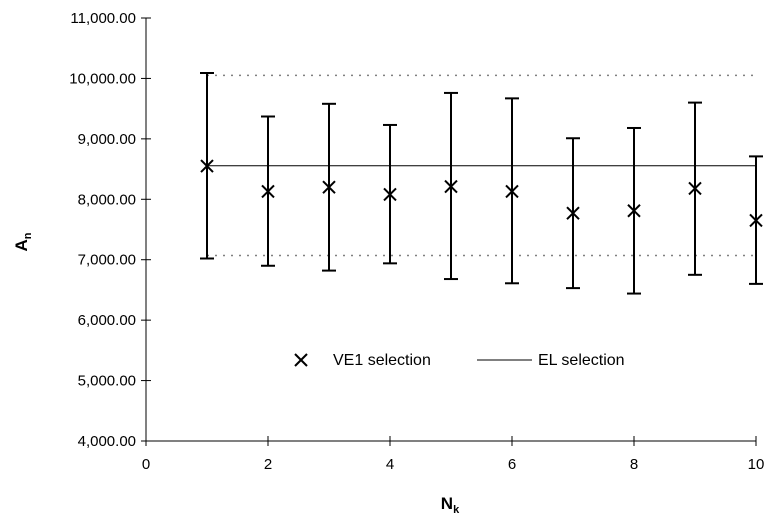  Describe the element at coordinates (107, 441) in the screenshot. I see `y-tick-label: 4,000.00` at that location.